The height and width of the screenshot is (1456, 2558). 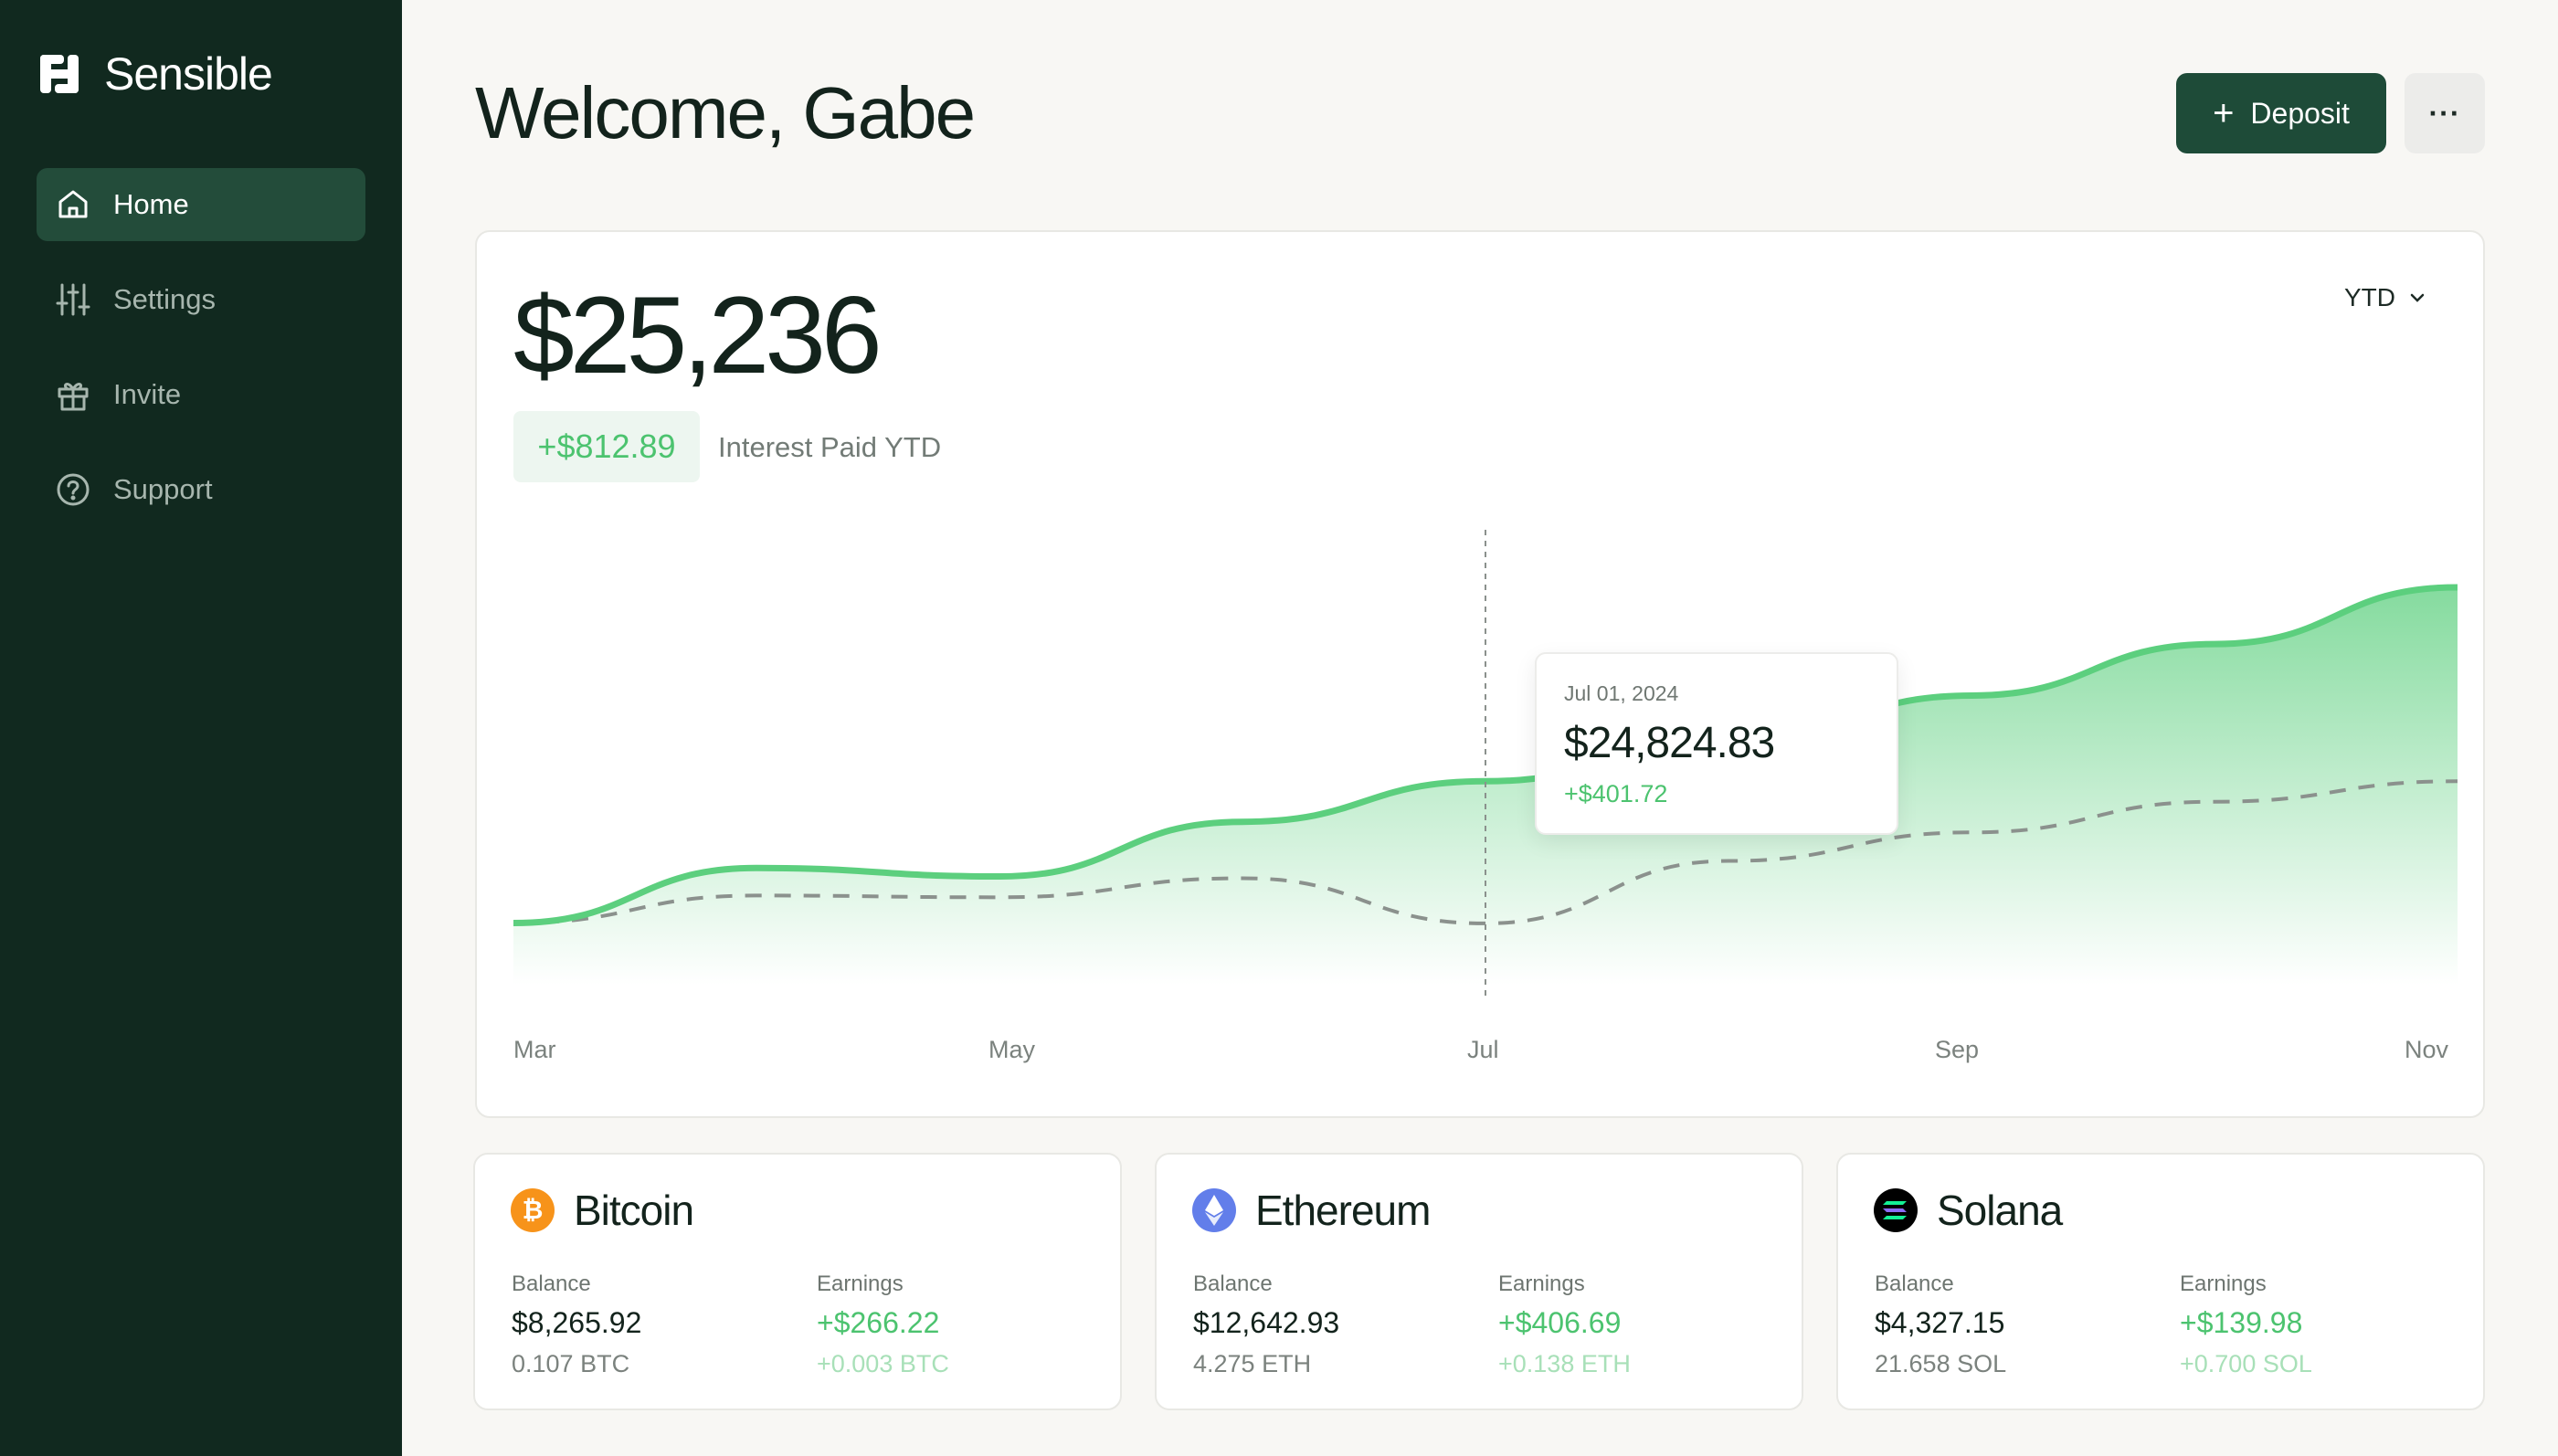 What do you see at coordinates (73, 204) in the screenshot?
I see `home-icon` at bounding box center [73, 204].